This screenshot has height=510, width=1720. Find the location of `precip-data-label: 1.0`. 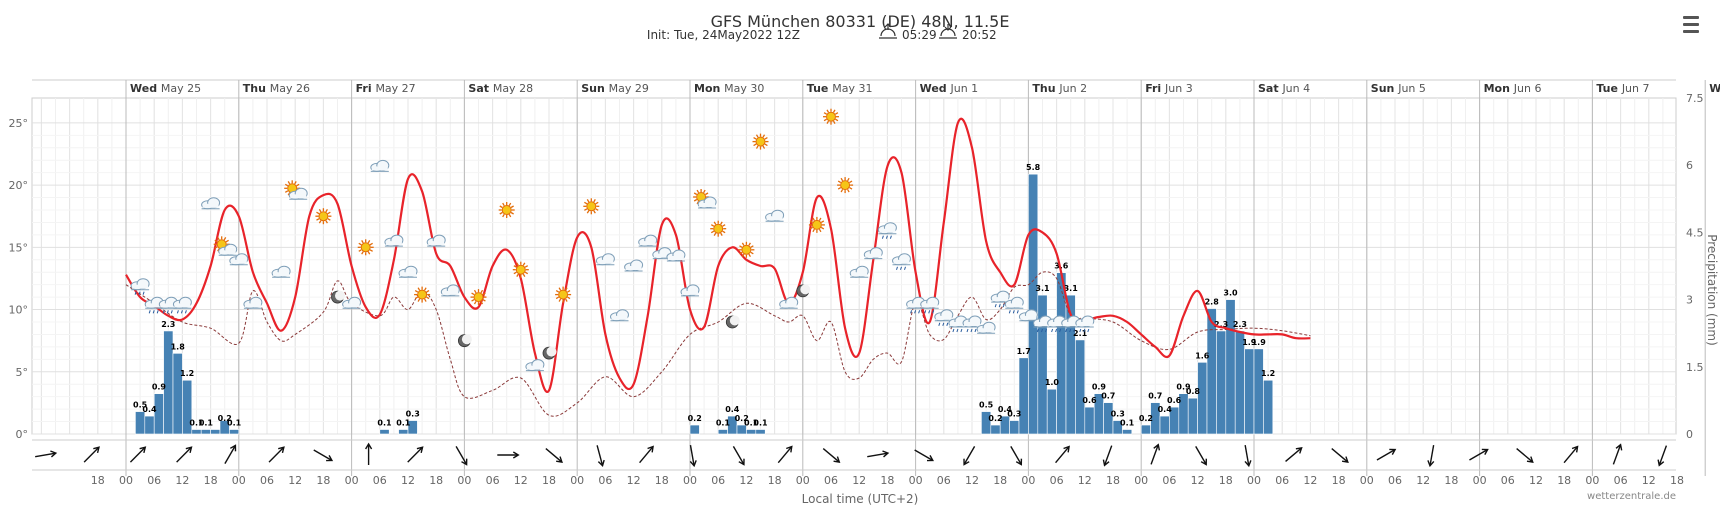

precip-data-label: 1.0 is located at coordinates (1052, 382).